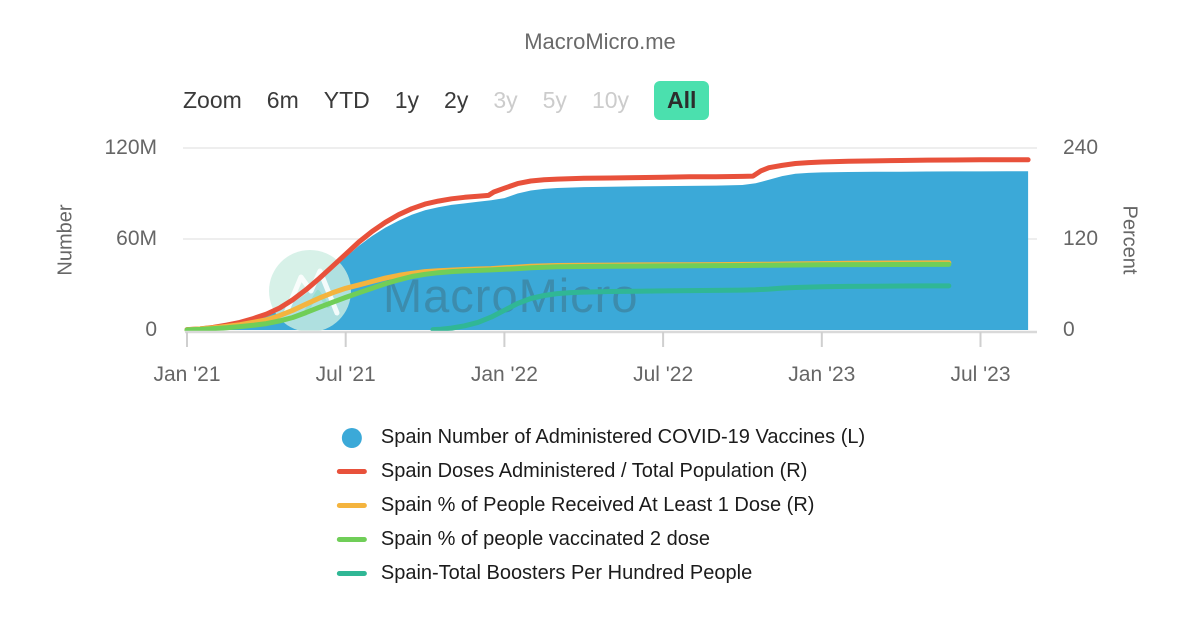 This screenshot has height=630, width=1200. Describe the element at coordinates (566, 573) in the screenshot. I see `legend-label: Spain-Total Boosters Per Hundred People` at that location.